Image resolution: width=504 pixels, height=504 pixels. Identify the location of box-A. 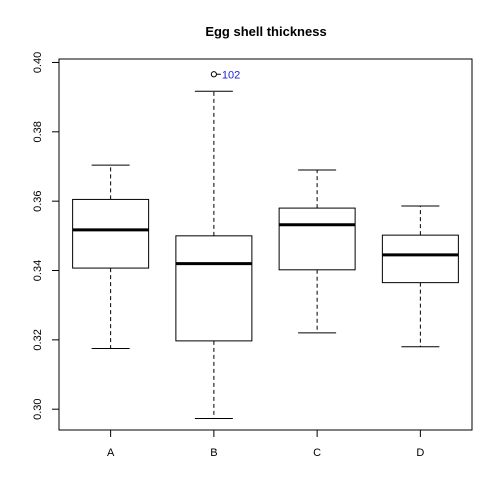
(111, 233).